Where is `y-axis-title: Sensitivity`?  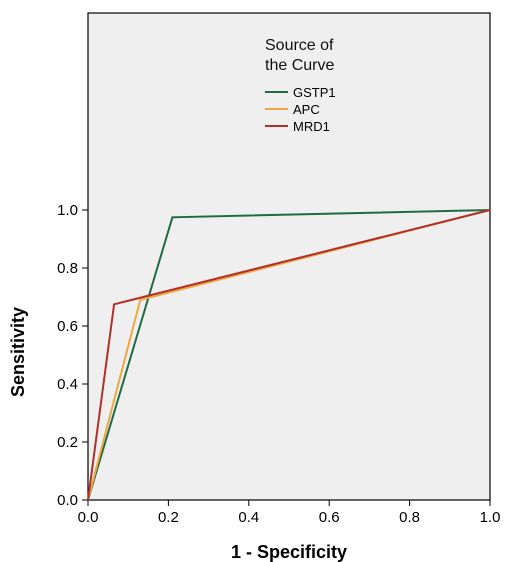 y-axis-title: Sensitivity is located at coordinates (18, 352).